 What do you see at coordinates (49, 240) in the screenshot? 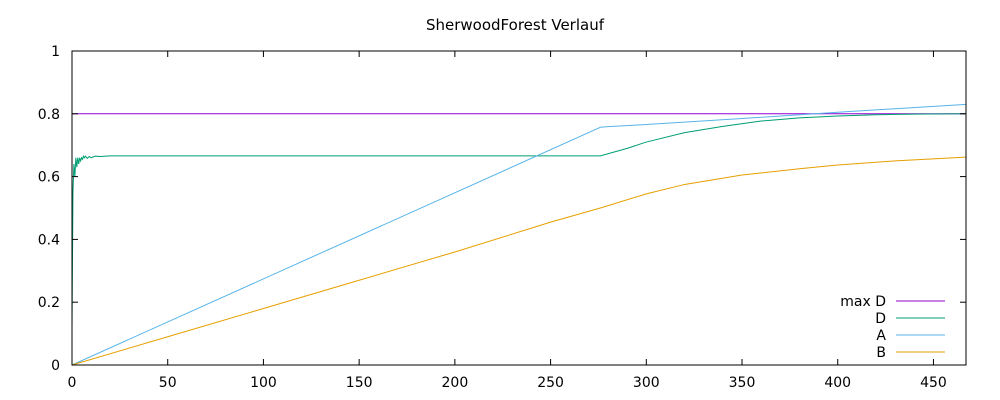
I see `y-tick-label: 0.4` at bounding box center [49, 240].